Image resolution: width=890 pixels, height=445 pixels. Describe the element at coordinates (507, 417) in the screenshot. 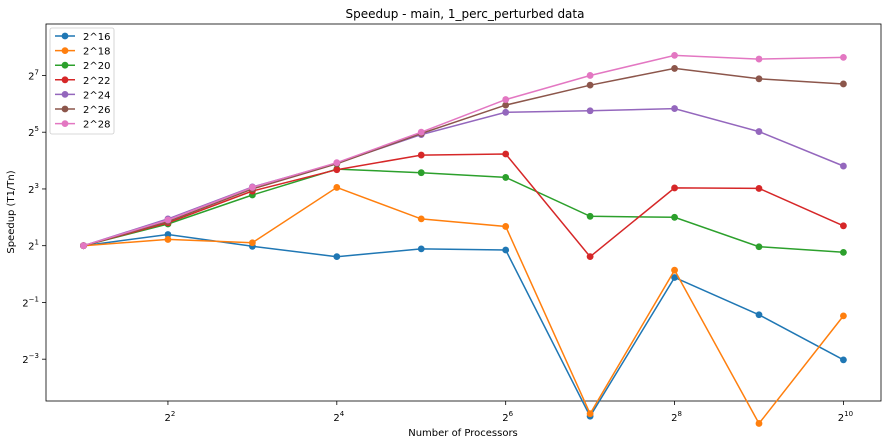

I see `x-tick-label: 26` at that location.